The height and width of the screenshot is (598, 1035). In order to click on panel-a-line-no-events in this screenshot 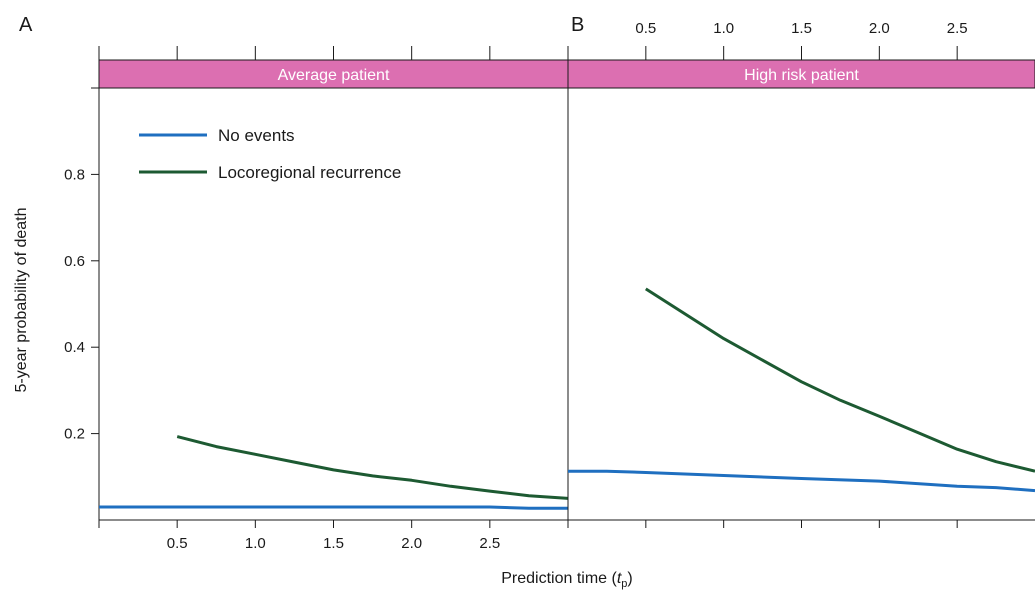, I will do `click(333, 507)`.